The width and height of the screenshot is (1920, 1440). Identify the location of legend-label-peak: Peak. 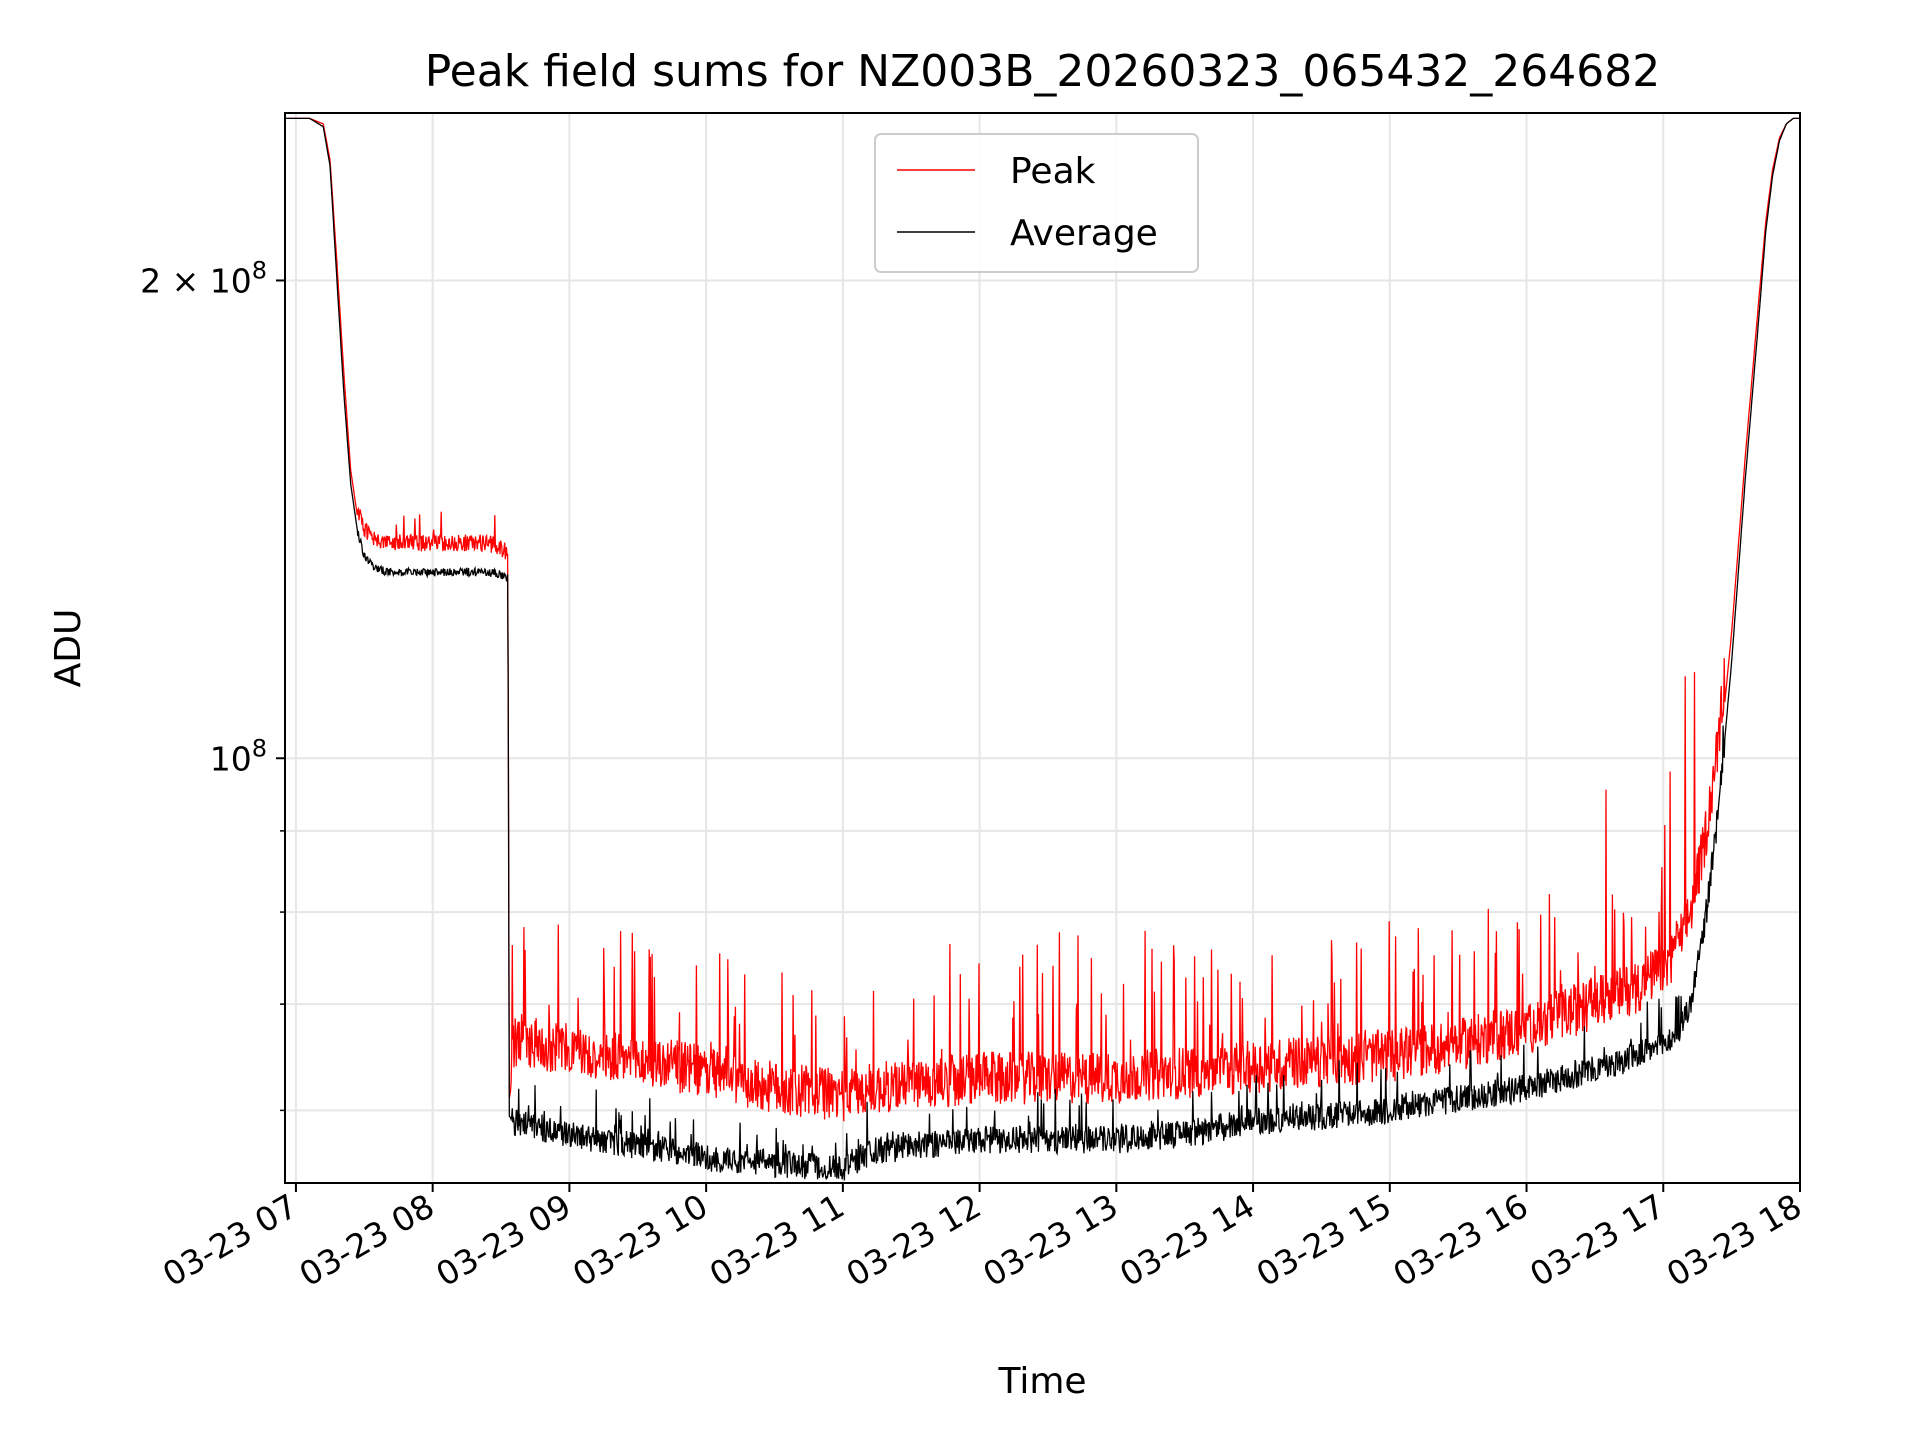
(1053, 171).